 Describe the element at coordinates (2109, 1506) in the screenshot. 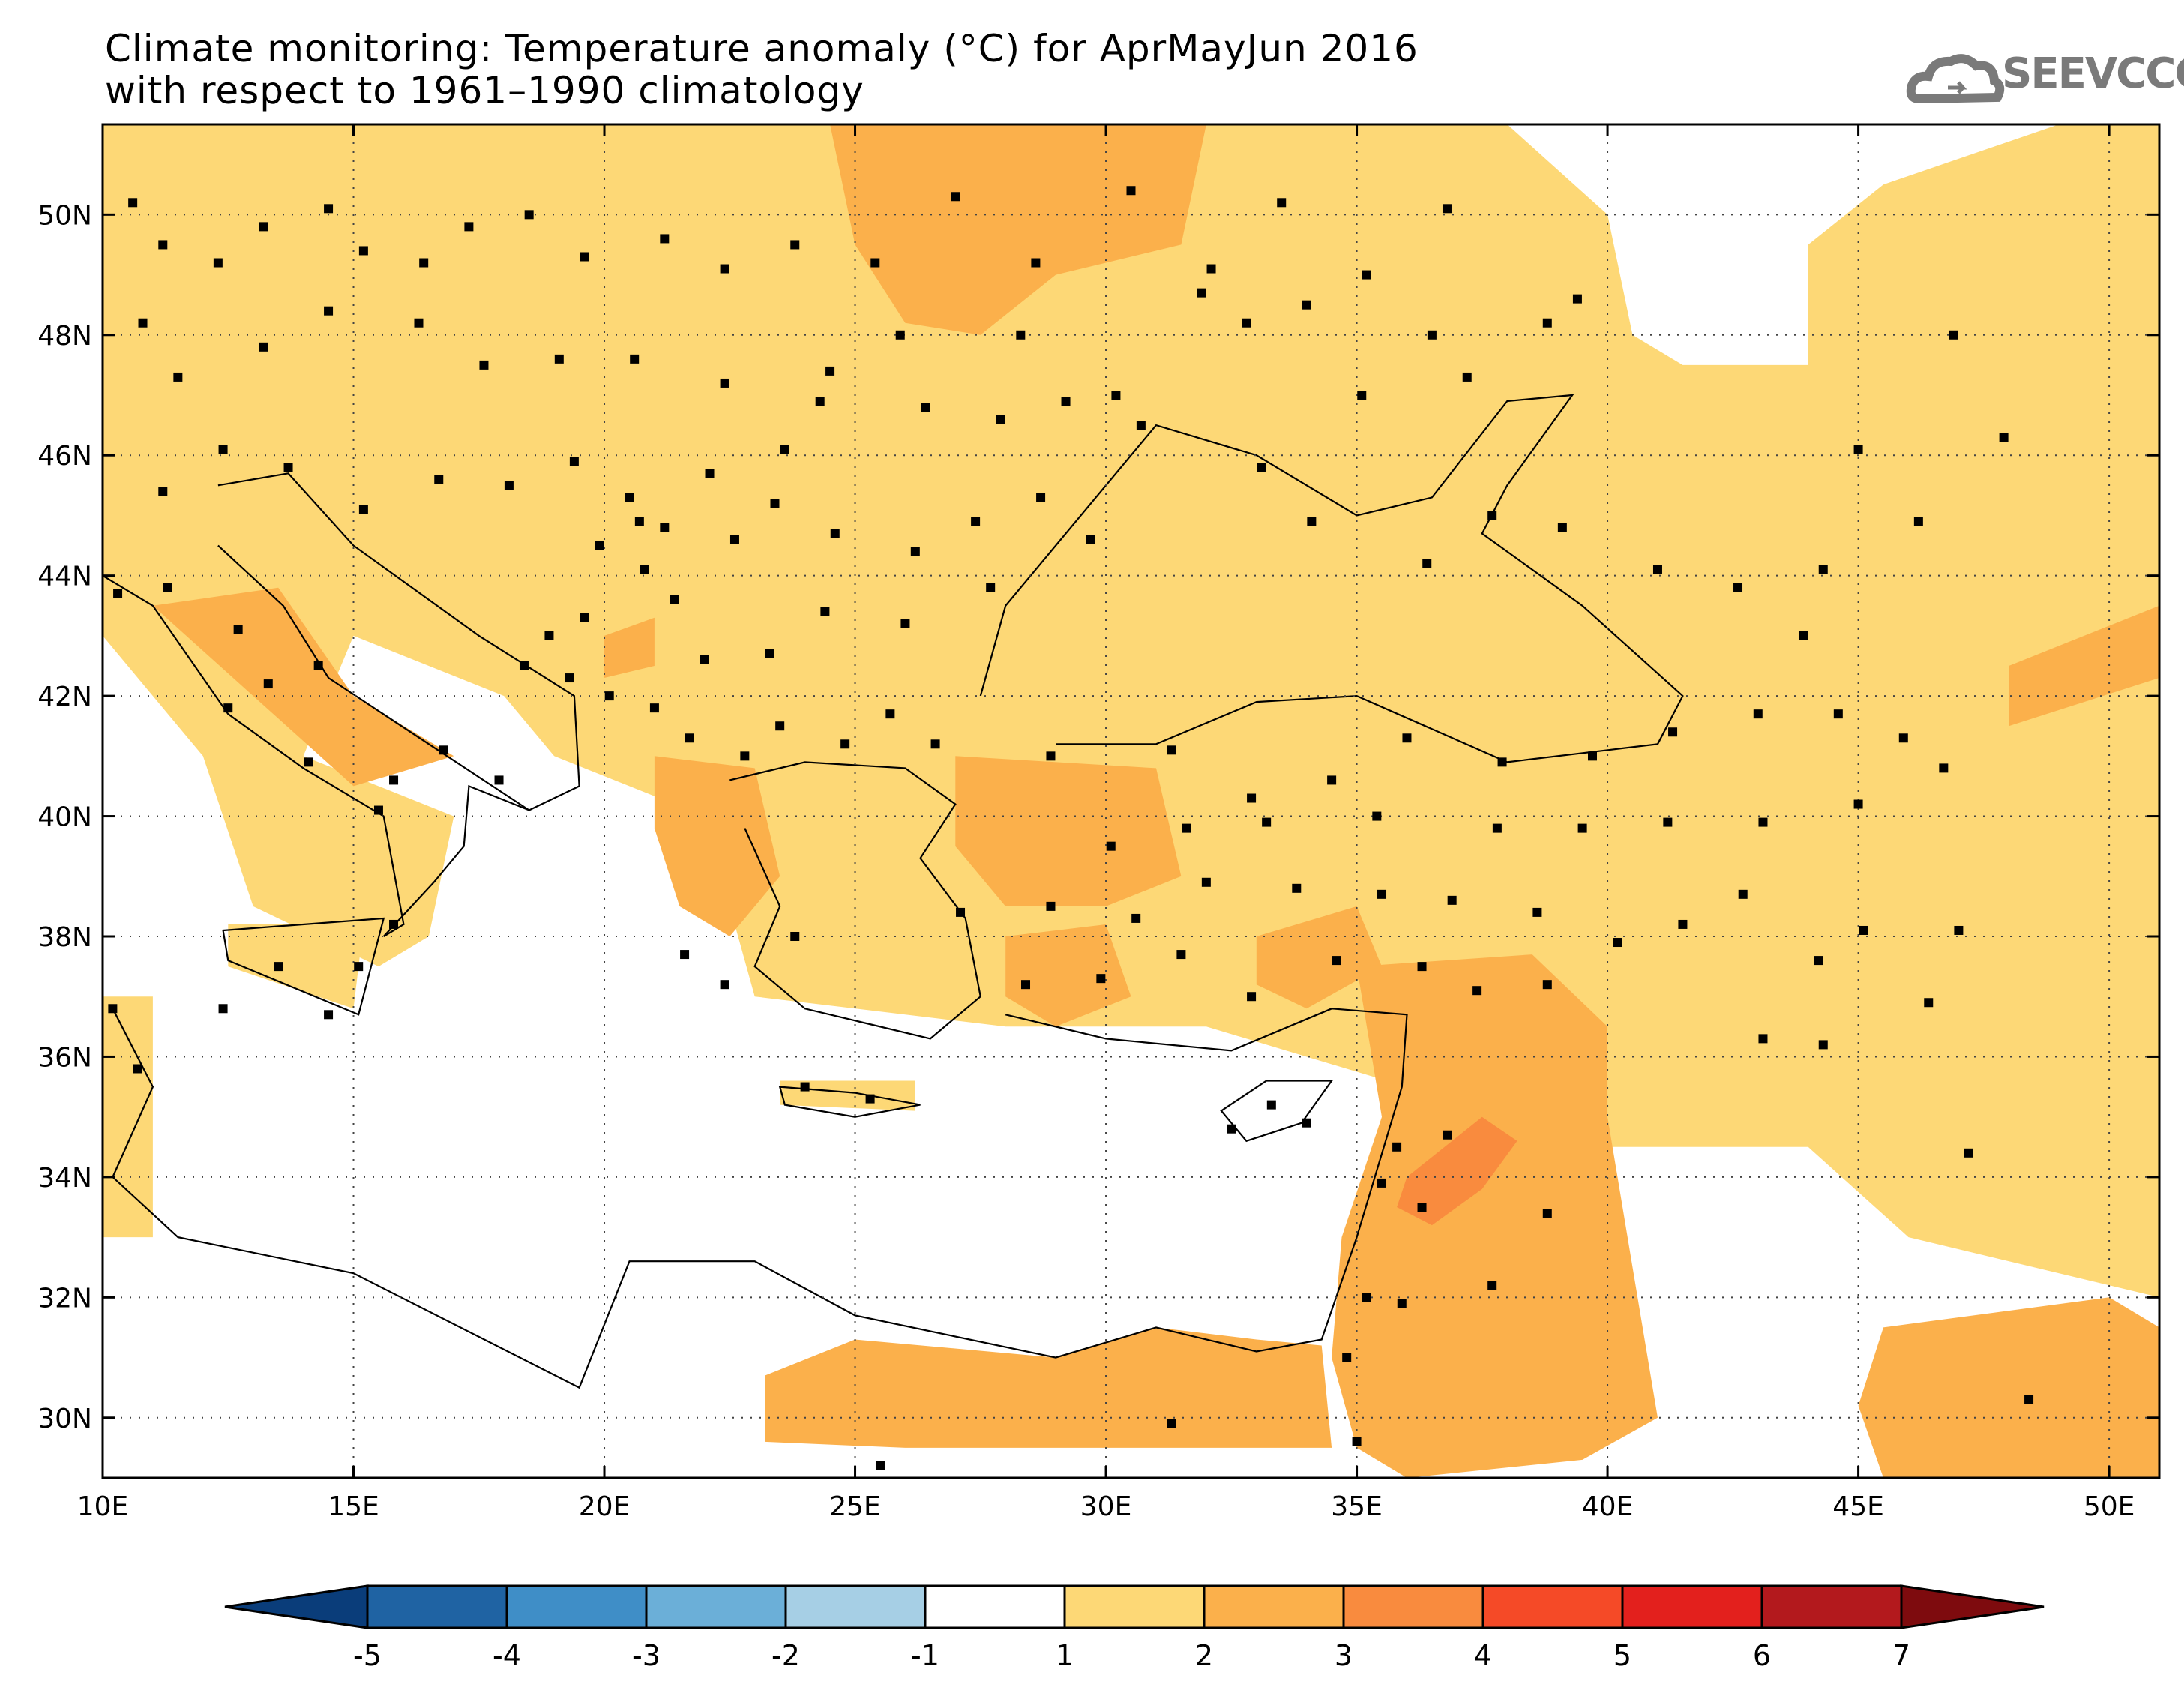

I see `x-tick-label: 50E` at that location.